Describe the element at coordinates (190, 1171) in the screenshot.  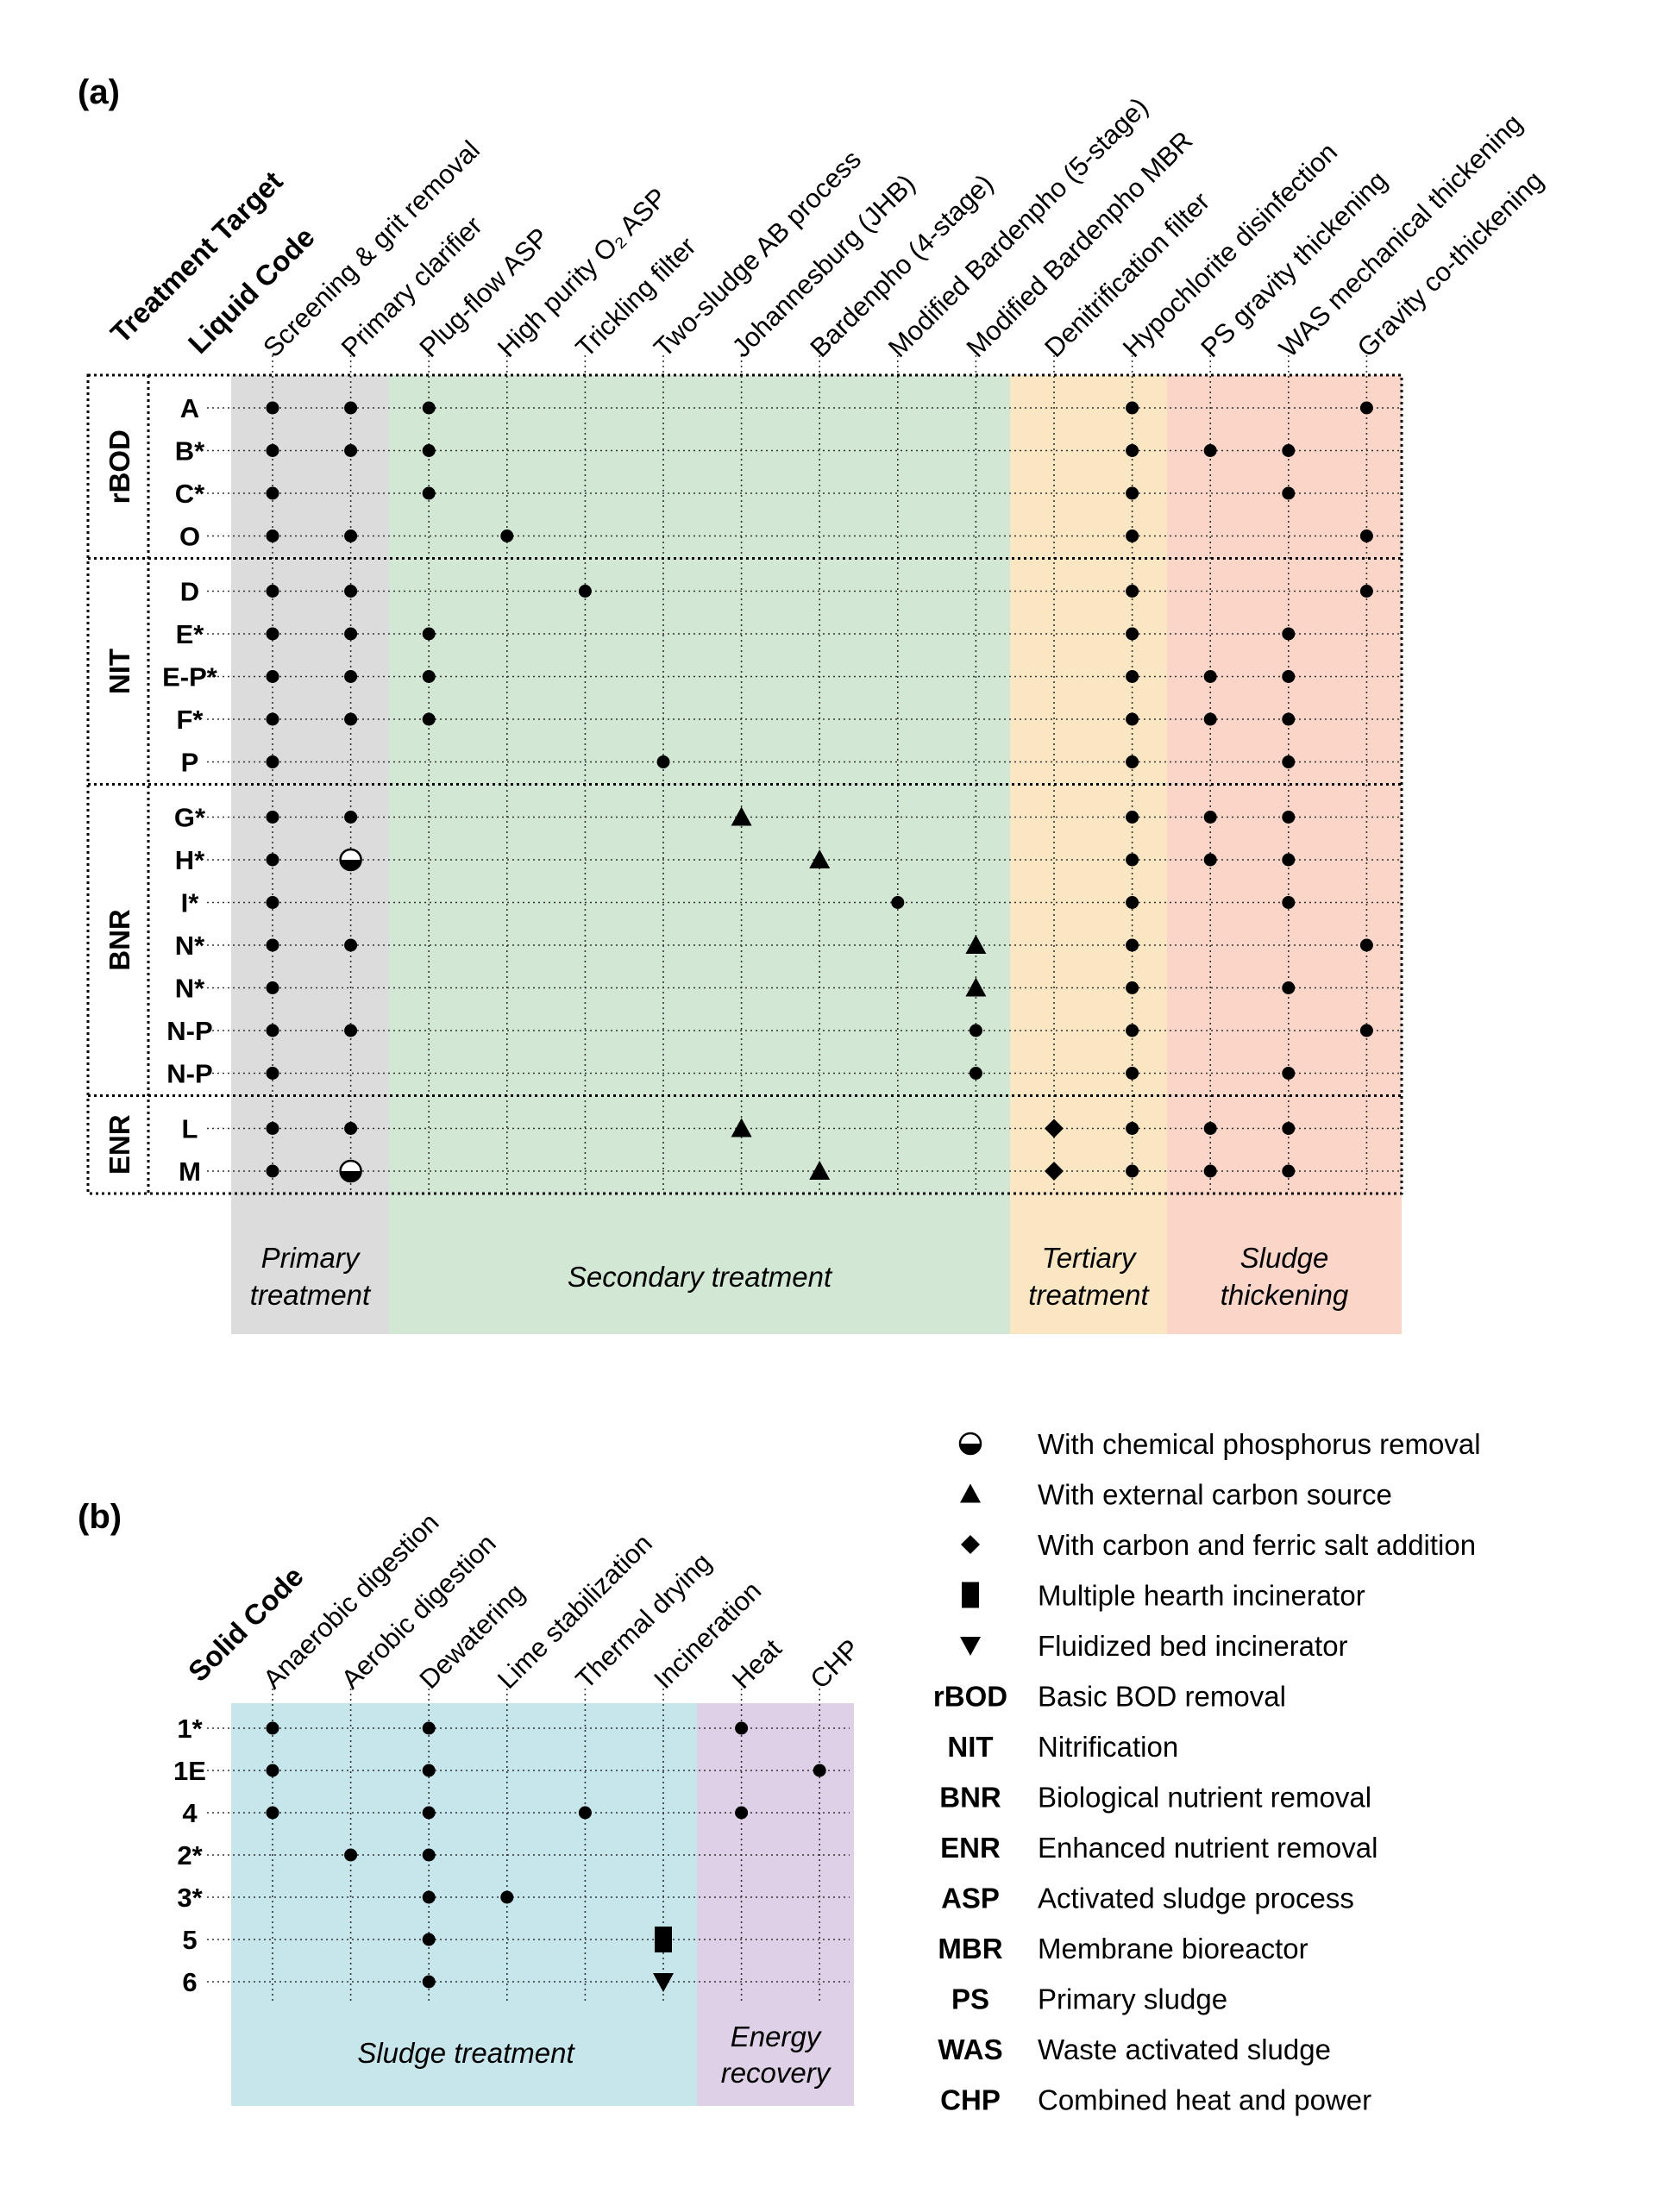
I see `liquid-code: M` at that location.